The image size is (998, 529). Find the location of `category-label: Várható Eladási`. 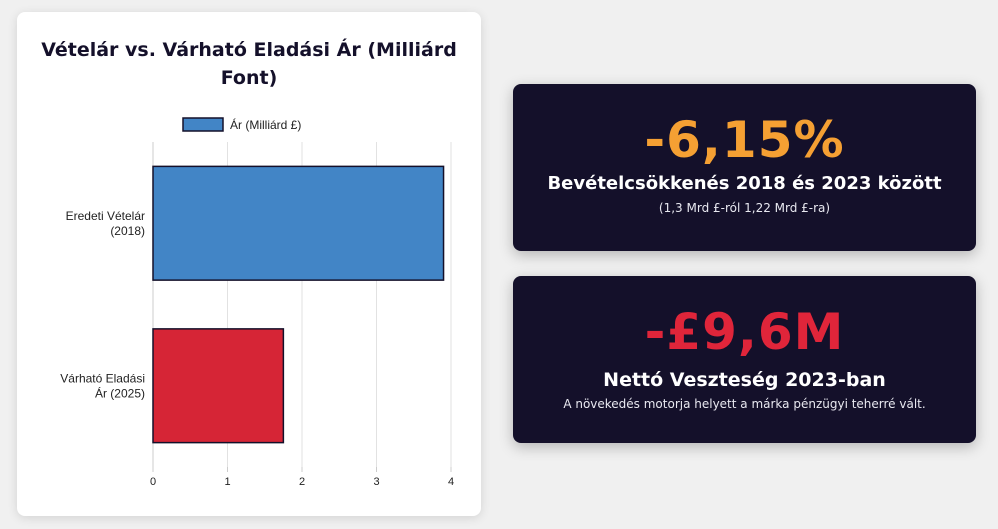

category-label: Várható Eladási is located at coordinates (102, 378).